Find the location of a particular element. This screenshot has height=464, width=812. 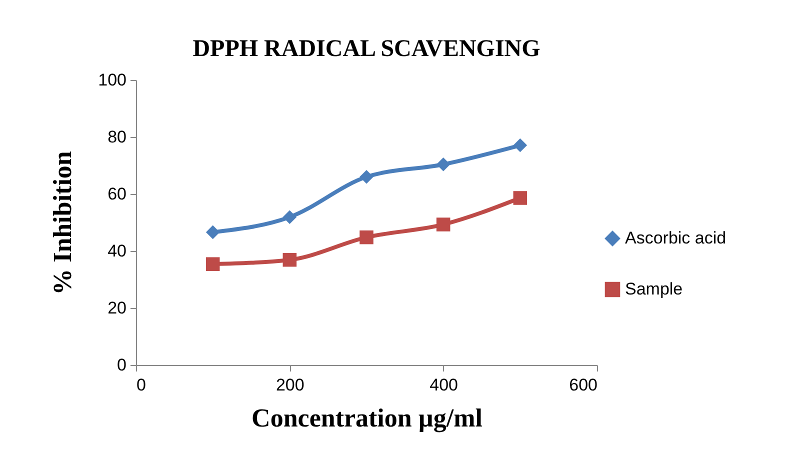

legend-label: Ascorbic acid is located at coordinates (675, 238).